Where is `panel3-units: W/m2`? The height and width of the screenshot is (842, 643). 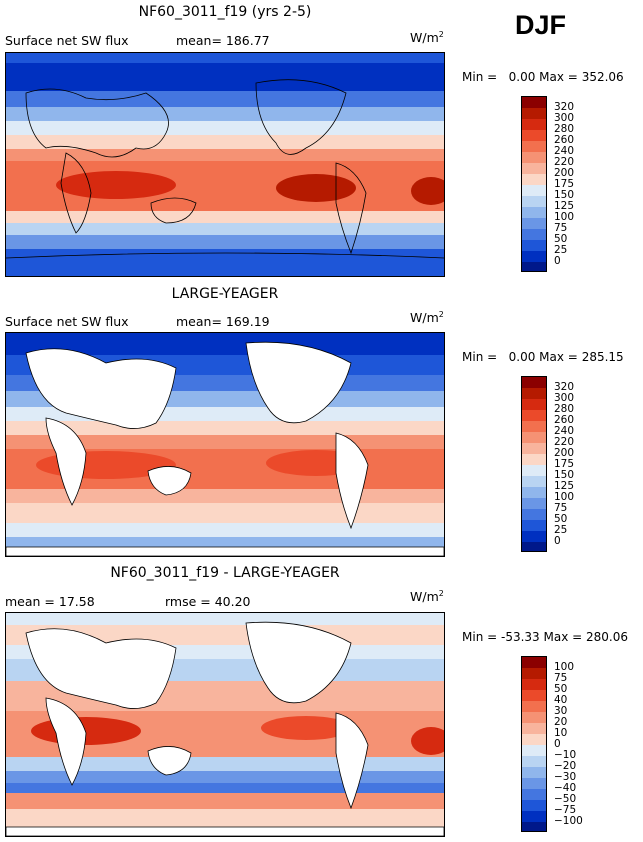 panel3-units: W/m2 is located at coordinates (427, 597).